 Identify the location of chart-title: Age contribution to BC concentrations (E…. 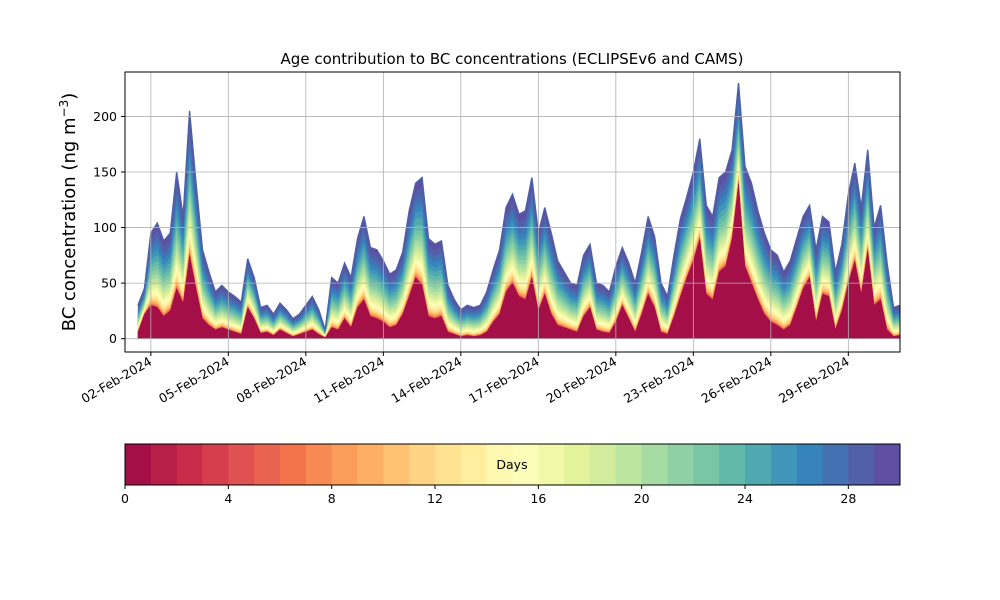
(512, 59).